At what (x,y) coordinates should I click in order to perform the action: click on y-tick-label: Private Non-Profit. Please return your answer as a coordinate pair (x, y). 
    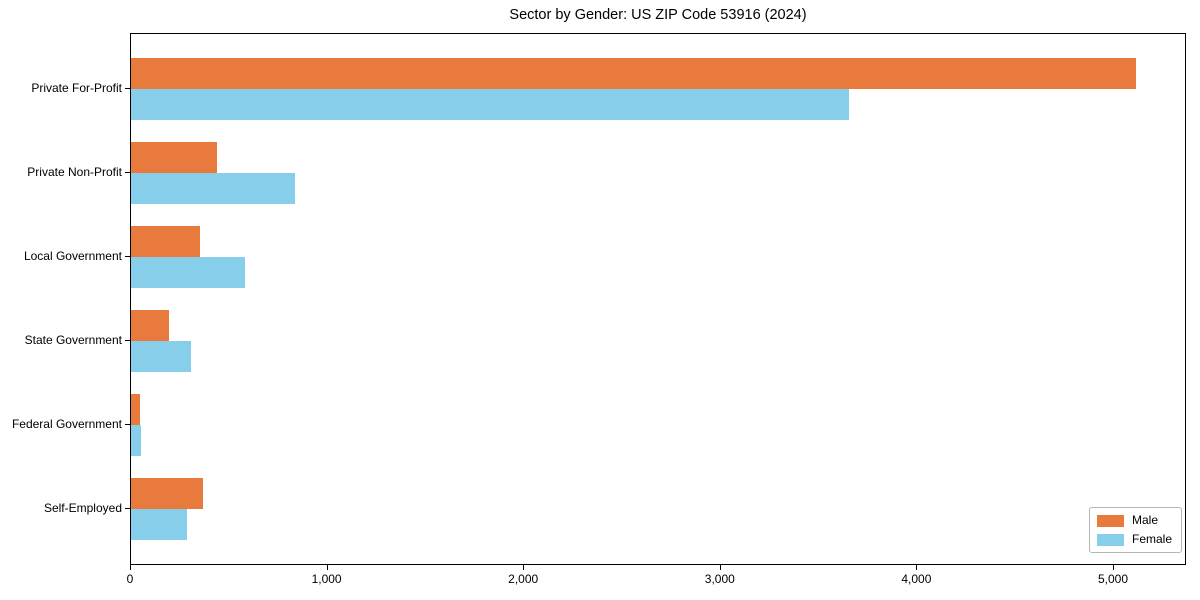
    Looking at the image, I should click on (74, 172).